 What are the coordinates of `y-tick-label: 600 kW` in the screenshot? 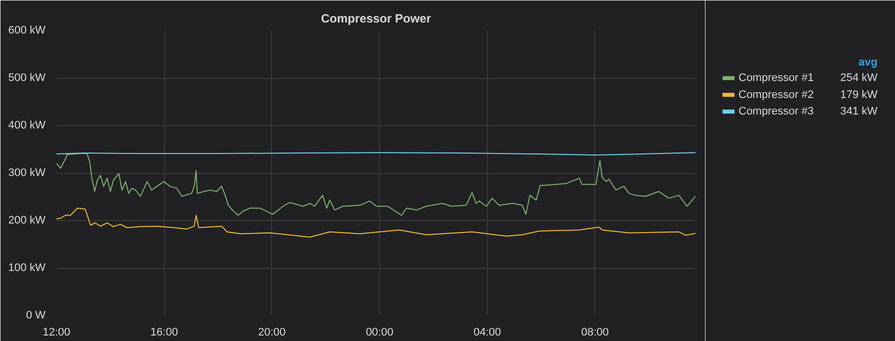 It's located at (27, 30).